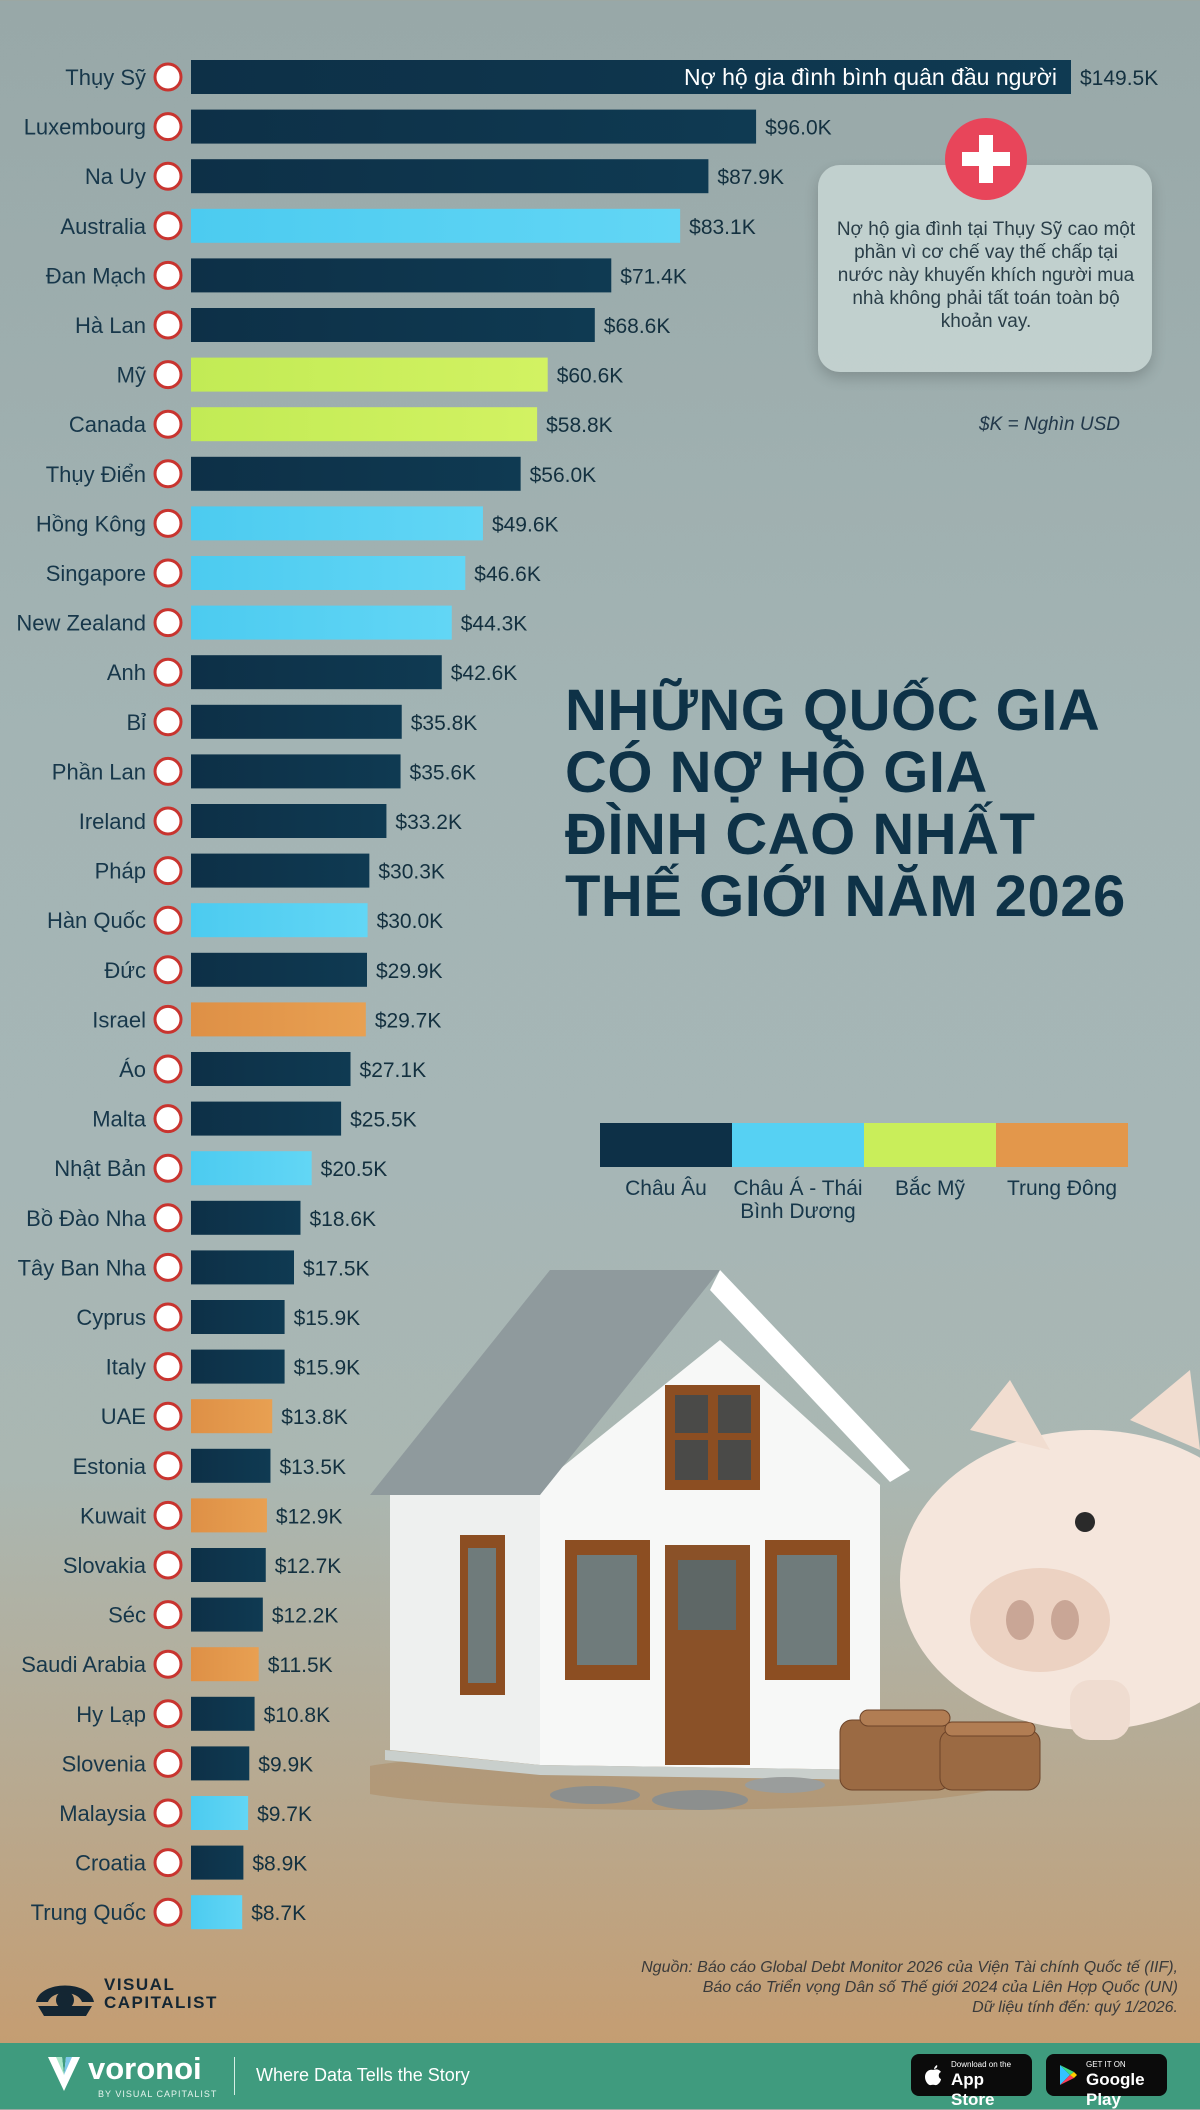  I want to click on category-label: Canada, so click(108, 424).